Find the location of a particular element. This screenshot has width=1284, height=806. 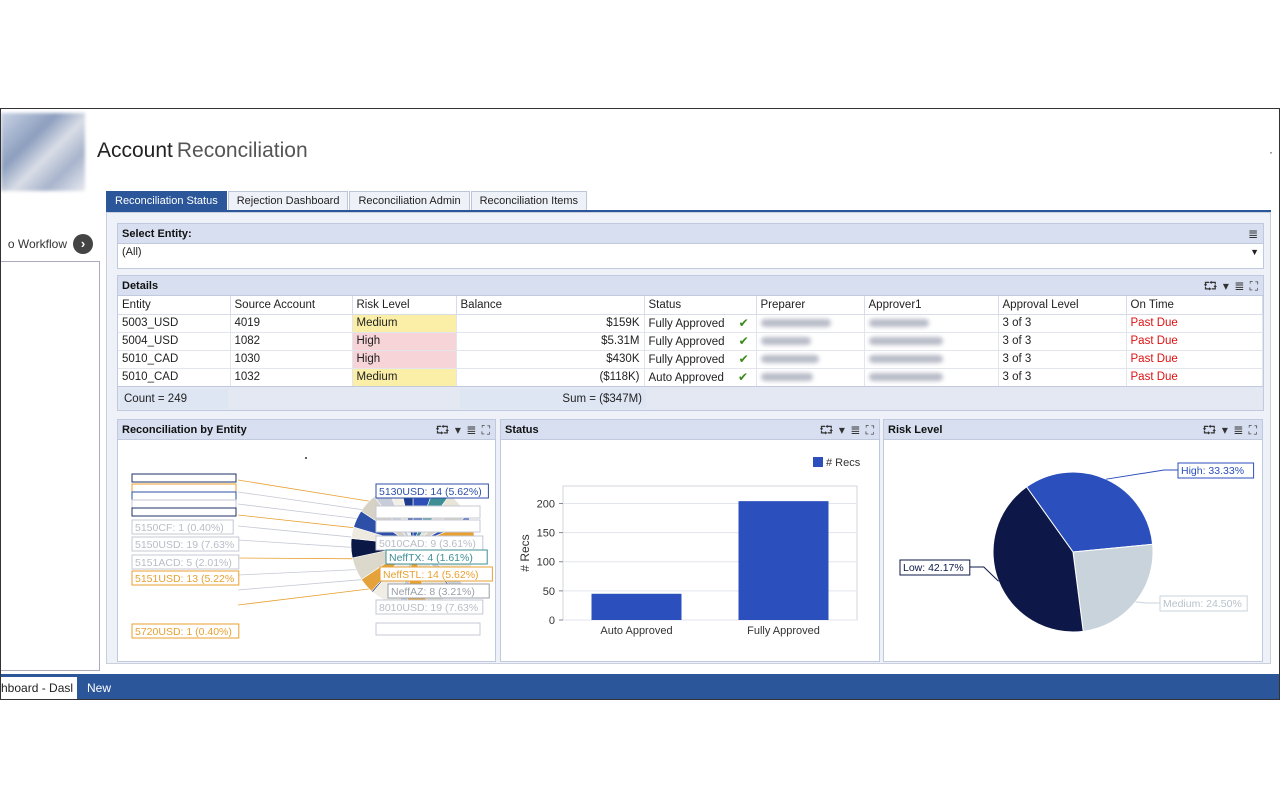

status-chart-title: Status is located at coordinates (522, 430).